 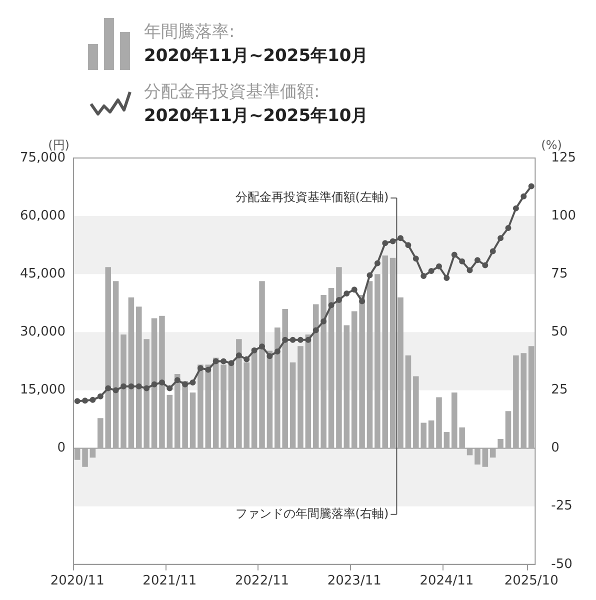 What do you see at coordinates (354, 581) in the screenshot?
I see `x-tick-label: 2023/11` at bounding box center [354, 581].